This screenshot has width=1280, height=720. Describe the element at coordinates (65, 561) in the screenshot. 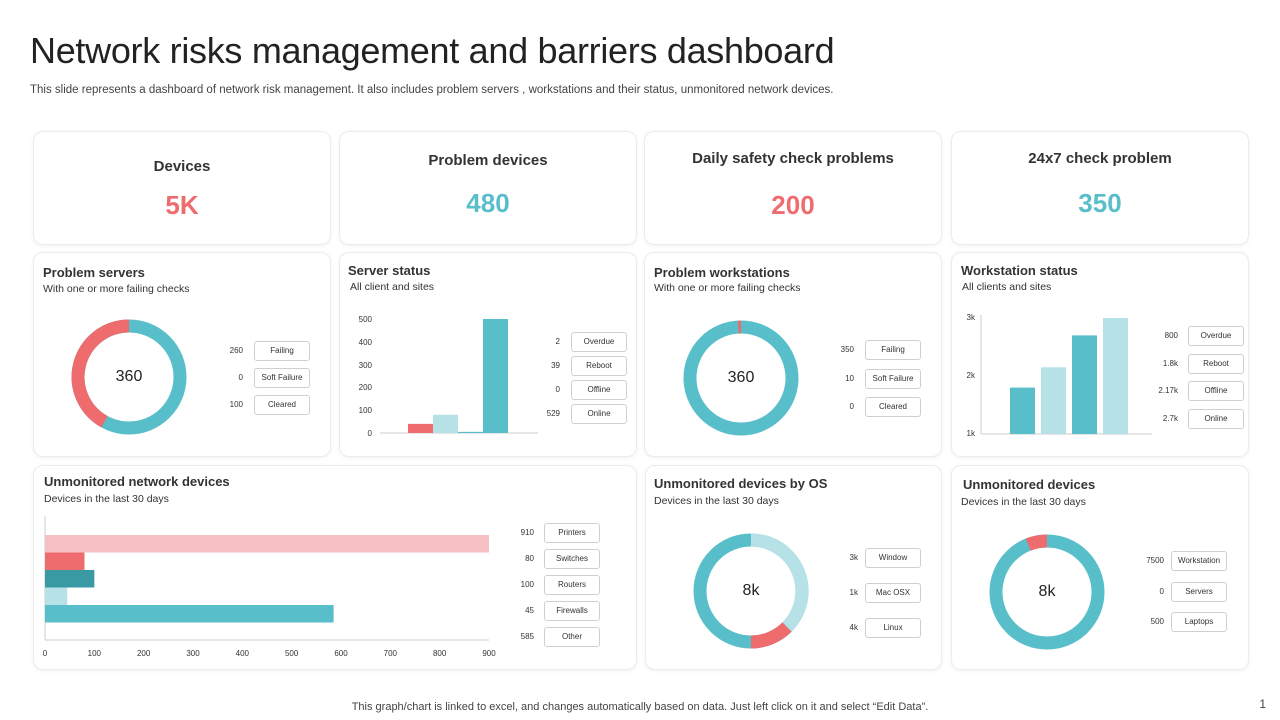

I see `bar-switches` at that location.